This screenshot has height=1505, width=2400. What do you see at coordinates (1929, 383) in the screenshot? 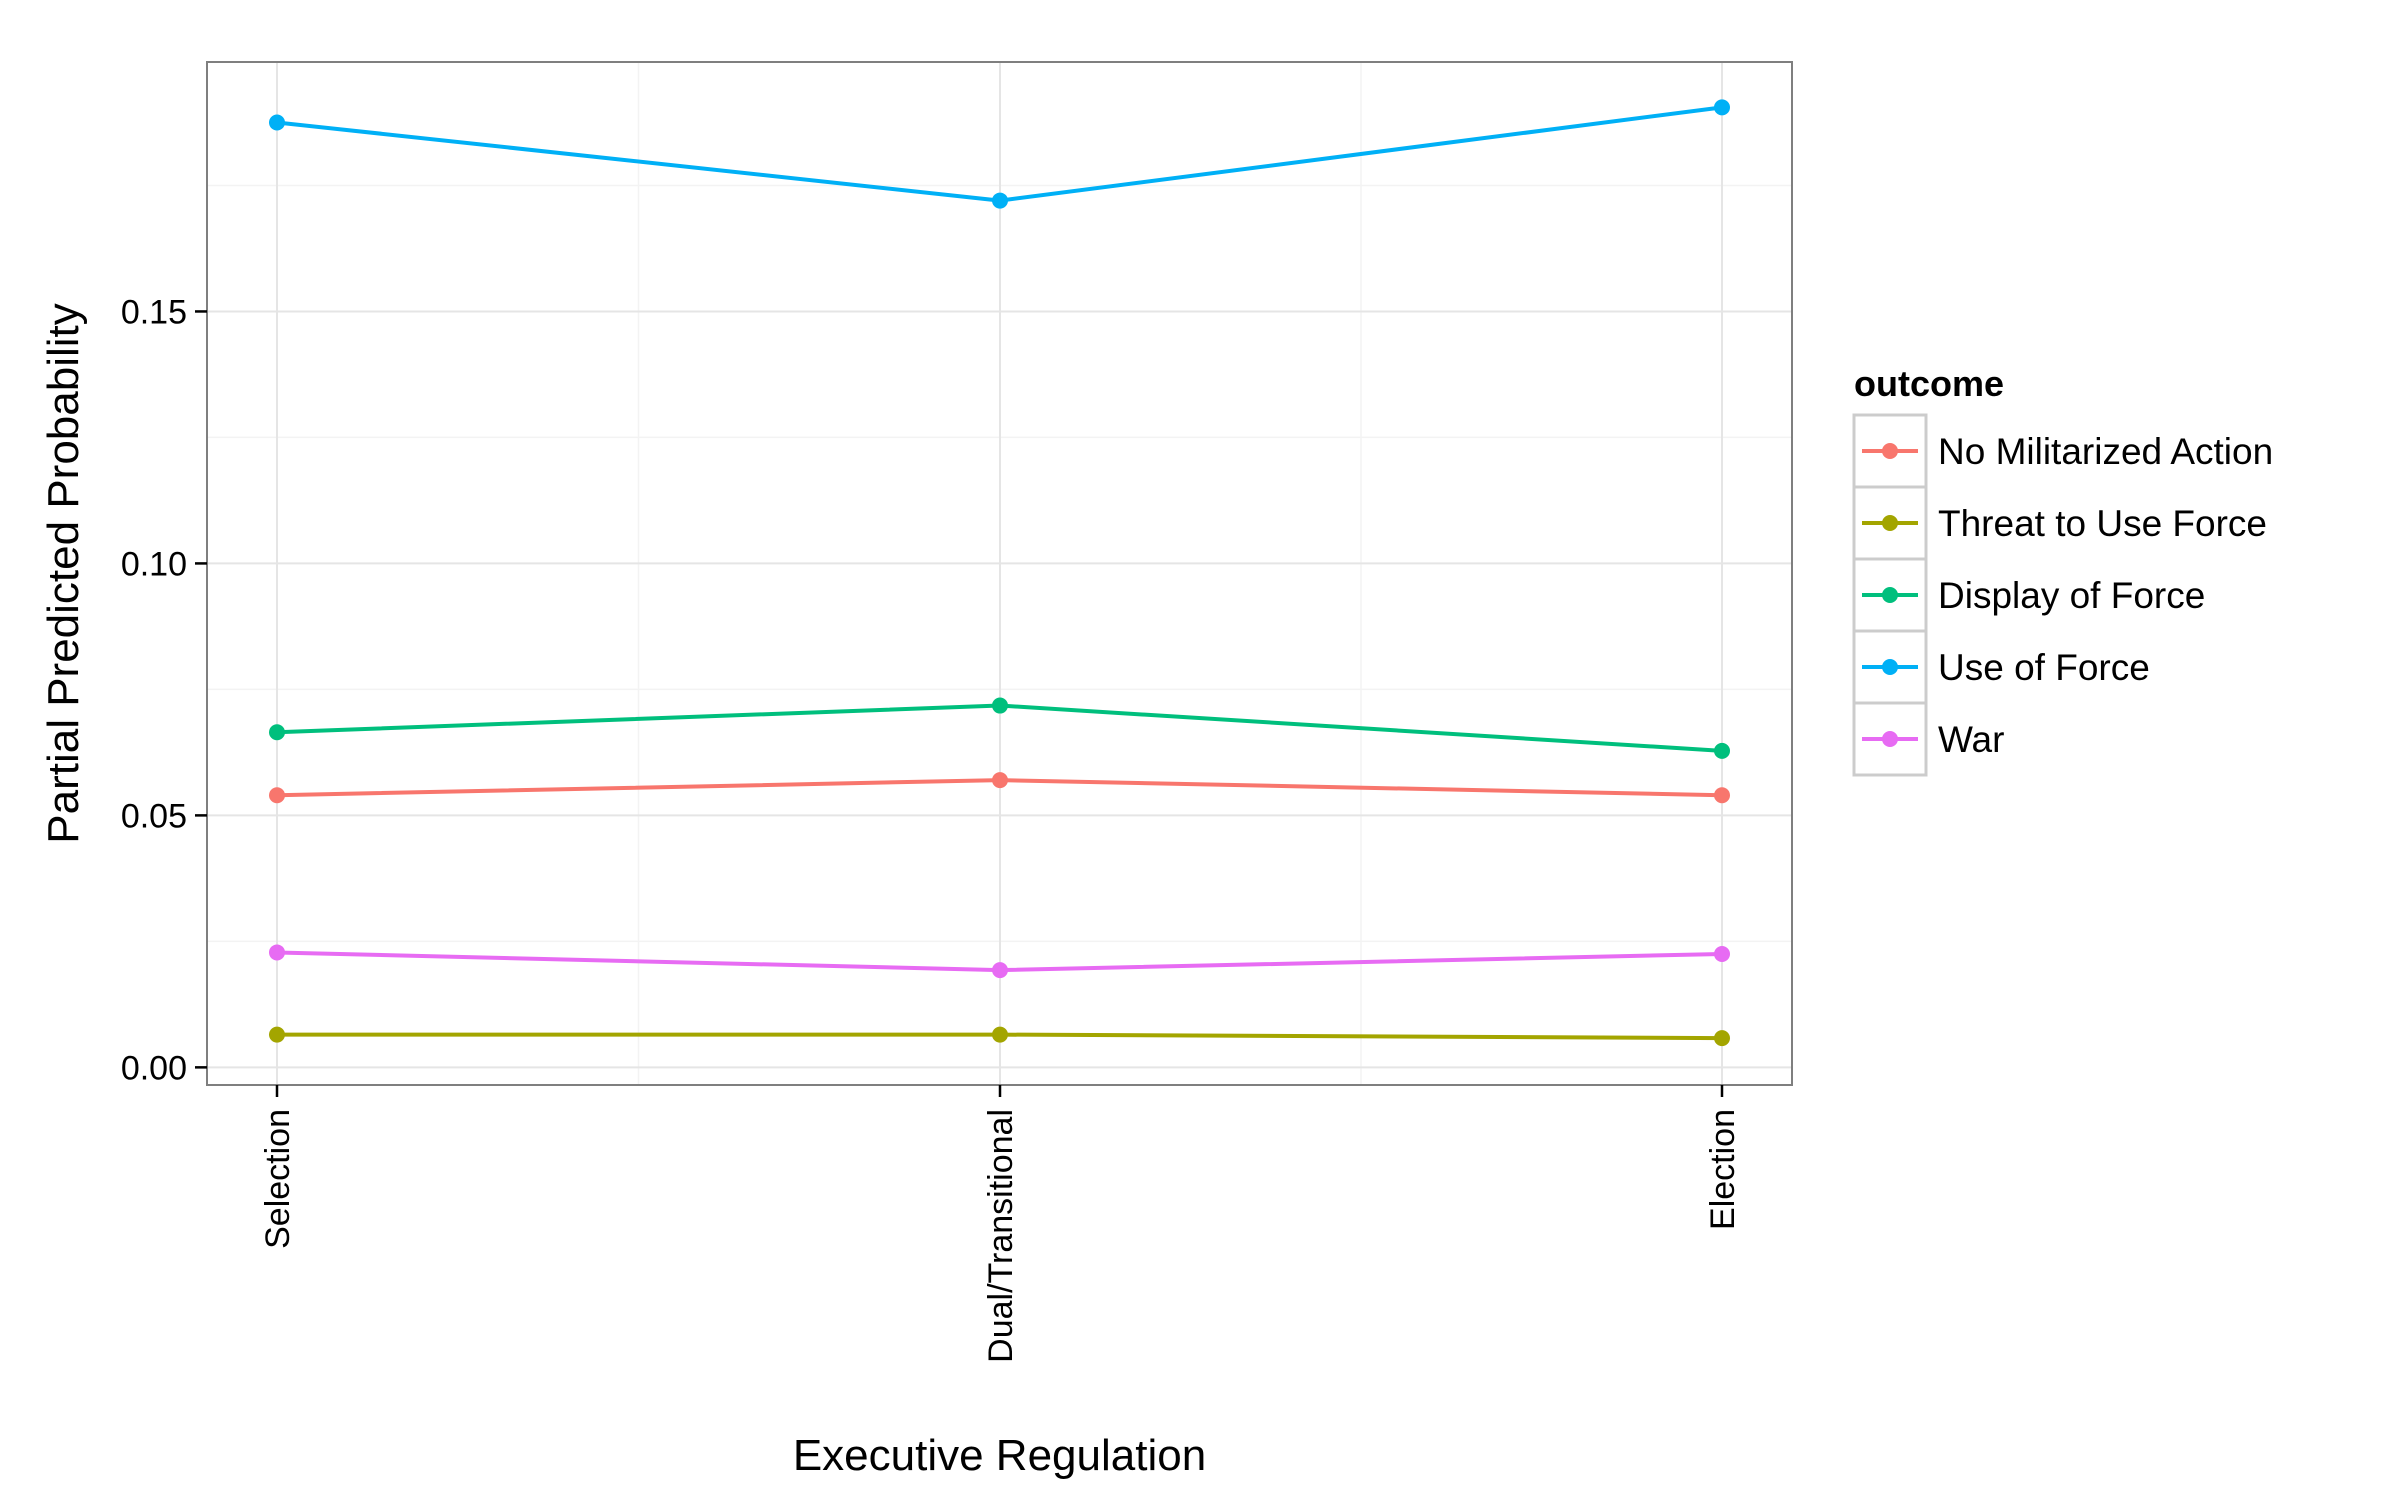
I see `legend-title: outcome` at bounding box center [1929, 383].